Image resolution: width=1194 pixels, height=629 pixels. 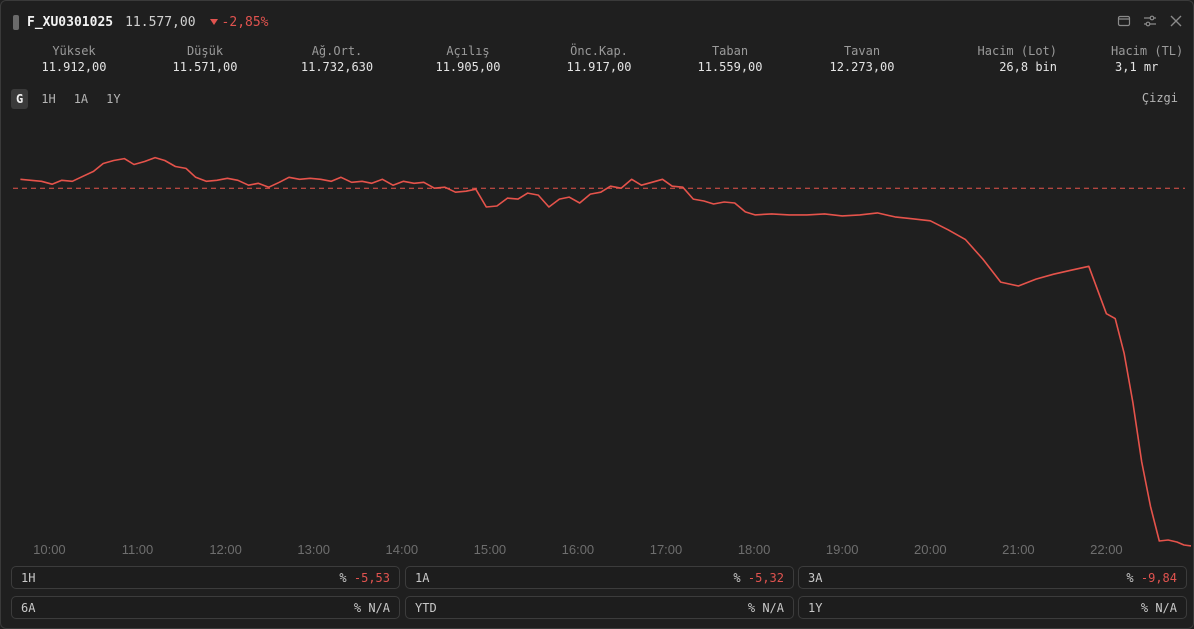 What do you see at coordinates (992, 607) in the screenshot?
I see `perf-1-year: 1Y % N/A` at bounding box center [992, 607].